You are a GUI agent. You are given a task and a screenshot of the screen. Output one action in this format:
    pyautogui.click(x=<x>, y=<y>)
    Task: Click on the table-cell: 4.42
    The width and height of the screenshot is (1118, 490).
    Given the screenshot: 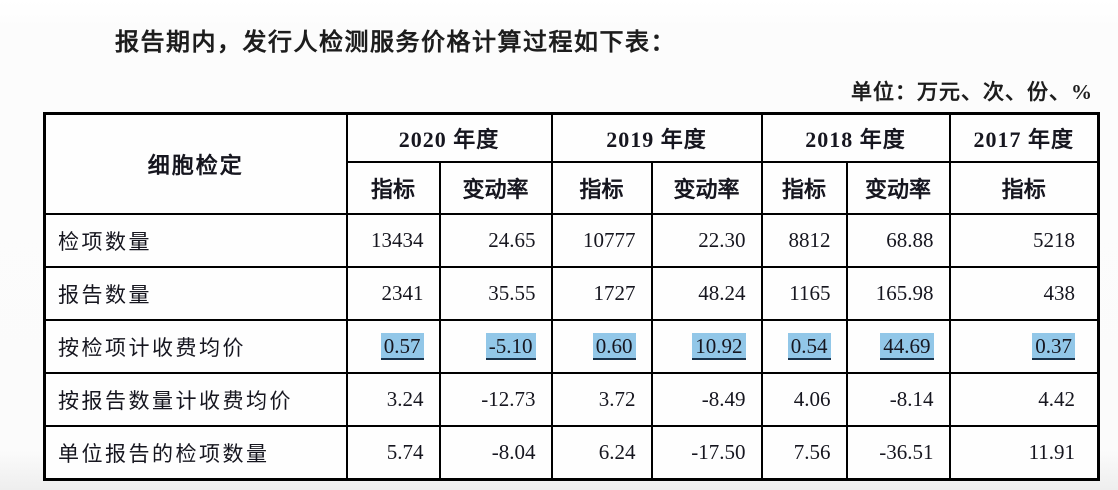 What is the action you would take?
    pyautogui.click(x=1024, y=399)
    